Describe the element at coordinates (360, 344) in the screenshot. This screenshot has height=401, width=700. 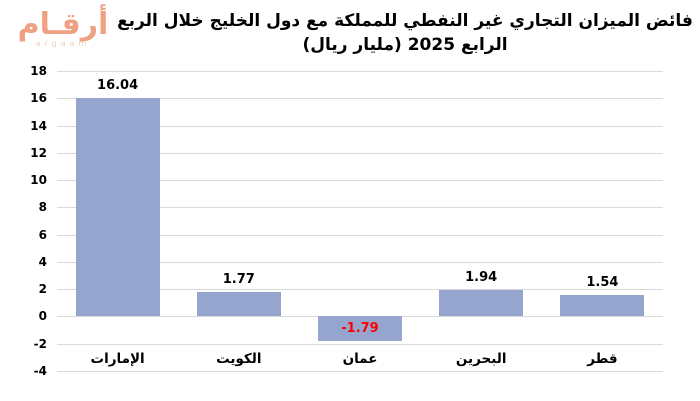
I see `gridline-y--2` at that location.